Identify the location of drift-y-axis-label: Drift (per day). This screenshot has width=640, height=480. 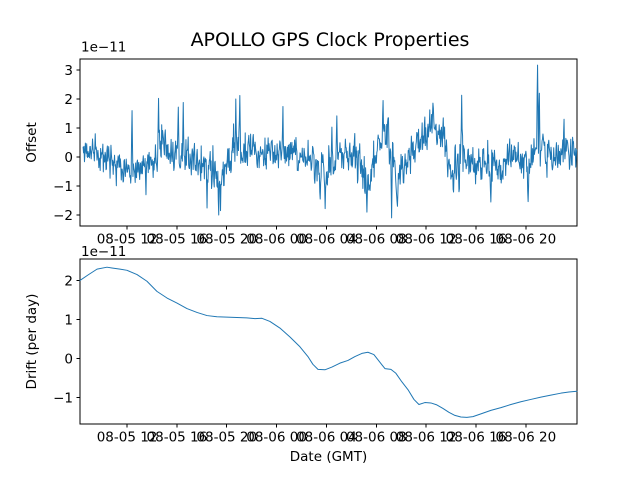
(32, 342).